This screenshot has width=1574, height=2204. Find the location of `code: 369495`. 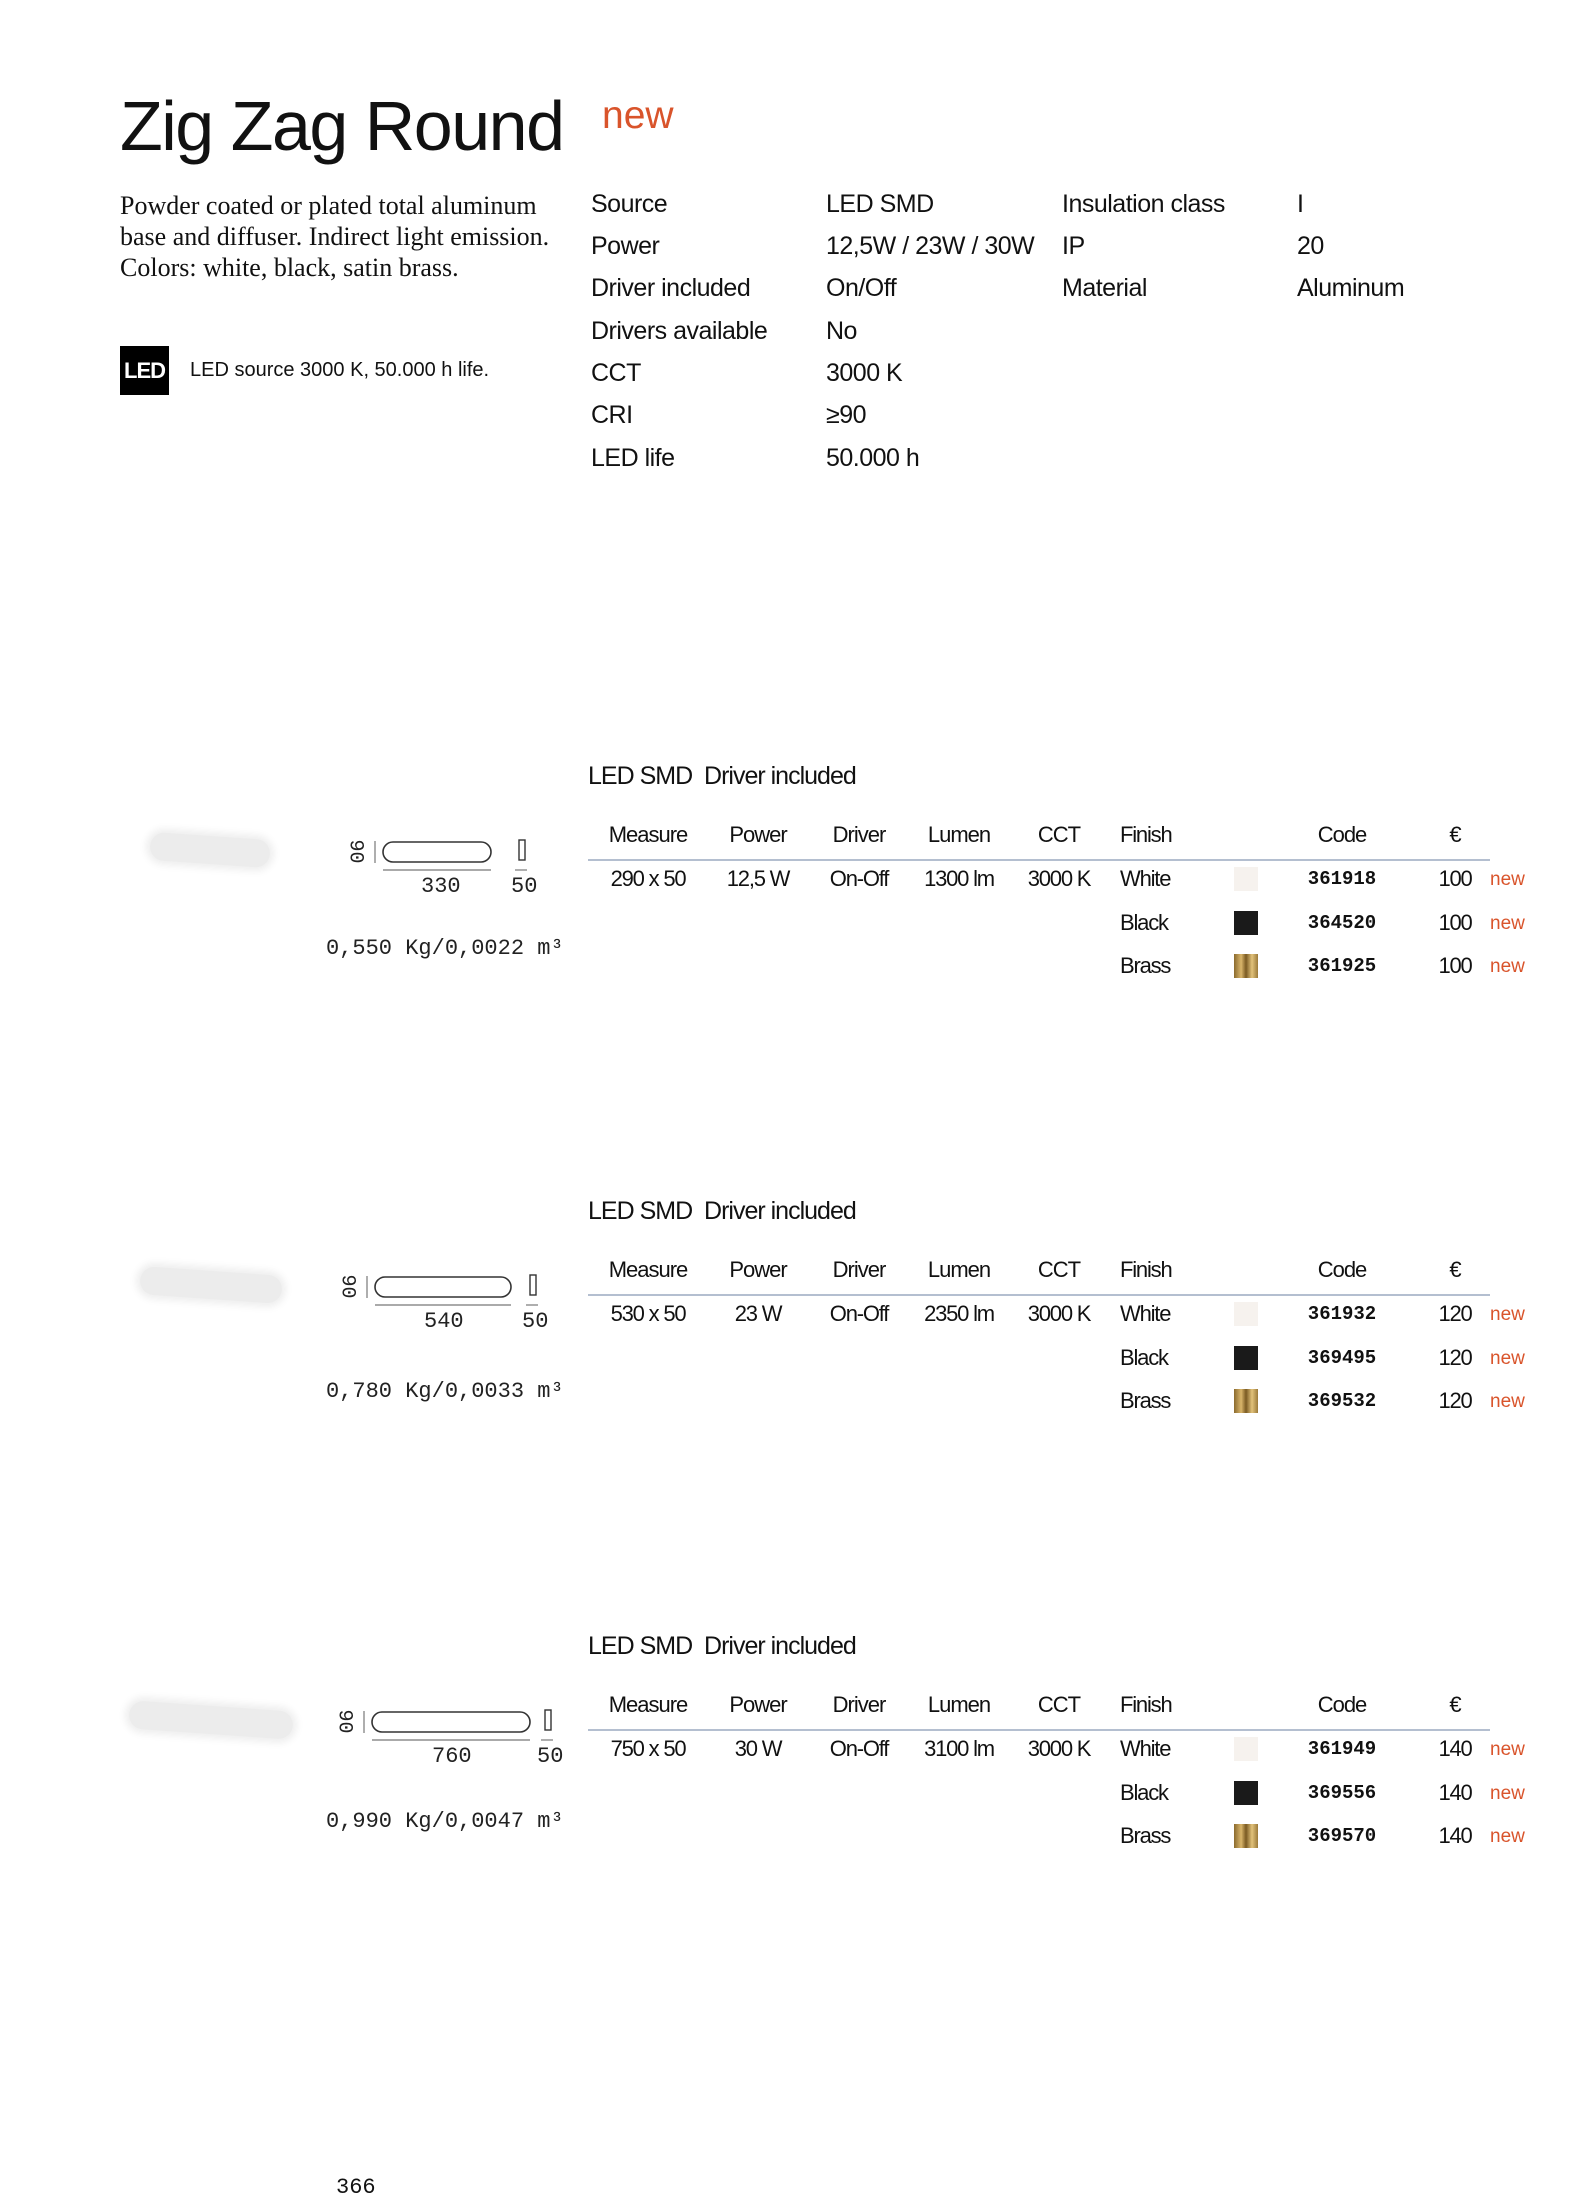

code: 369495 is located at coordinates (1342, 1357).